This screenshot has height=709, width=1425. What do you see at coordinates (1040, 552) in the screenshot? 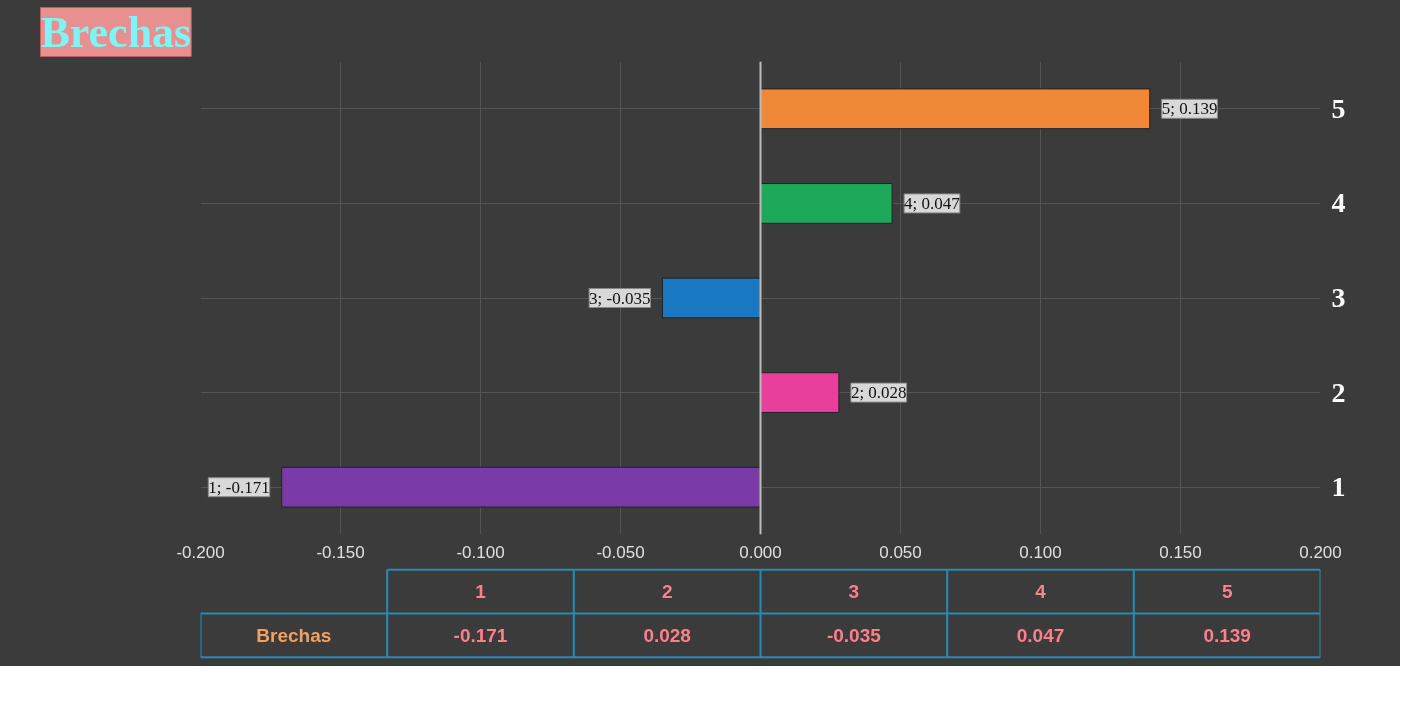
I see `x-tick-label: 0.100` at bounding box center [1040, 552].